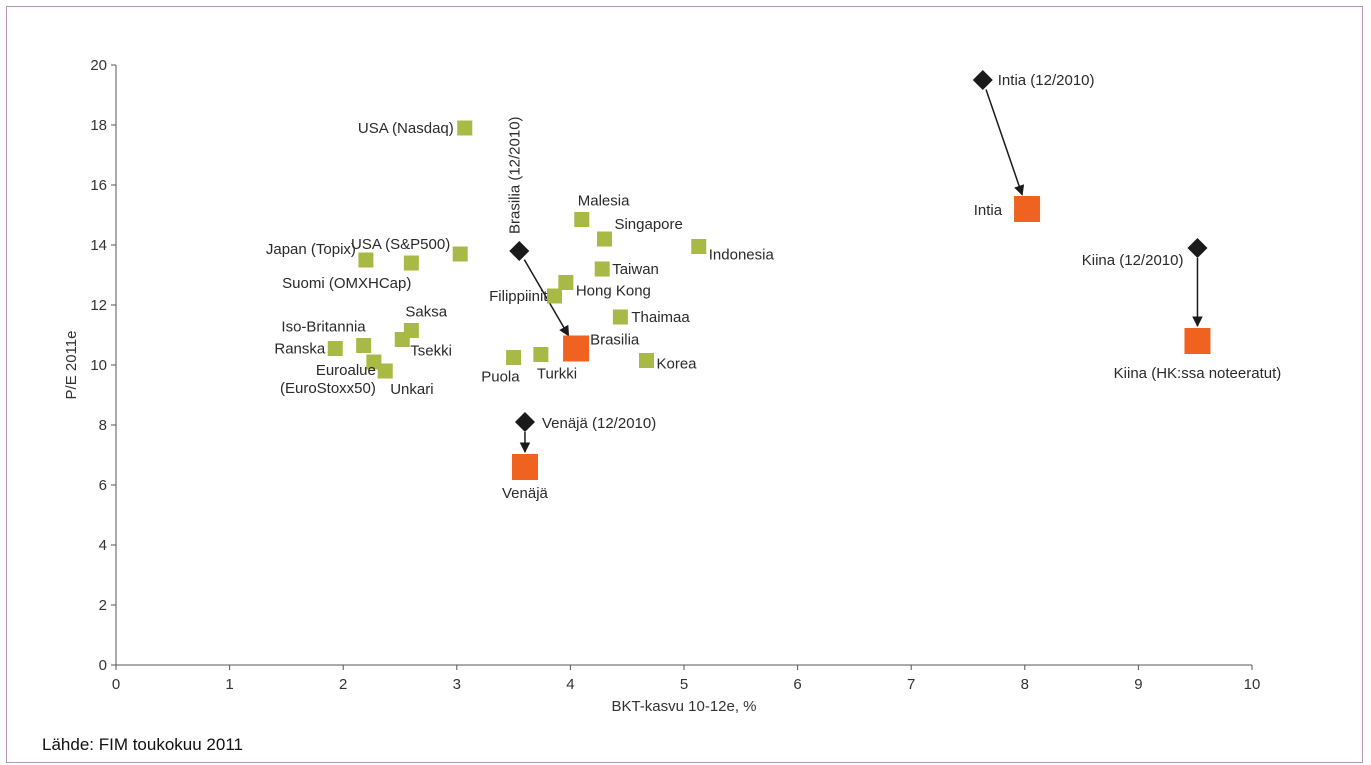  What do you see at coordinates (142, 744) in the screenshot?
I see `source-note: Lähde: FIM toukokuu 2011` at bounding box center [142, 744].